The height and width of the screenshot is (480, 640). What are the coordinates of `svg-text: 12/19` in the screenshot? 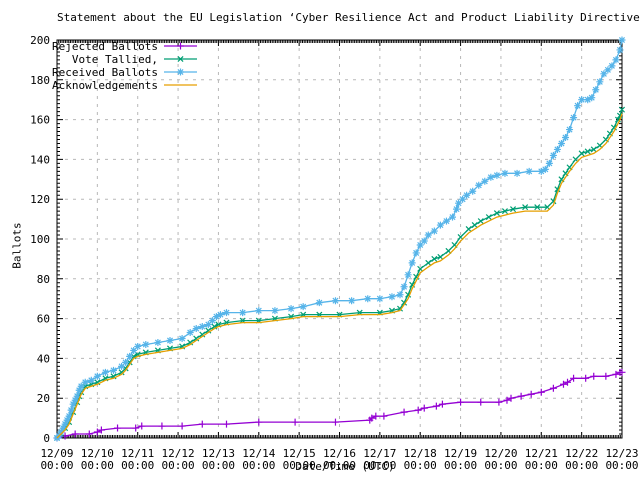 It's located at (460, 453).